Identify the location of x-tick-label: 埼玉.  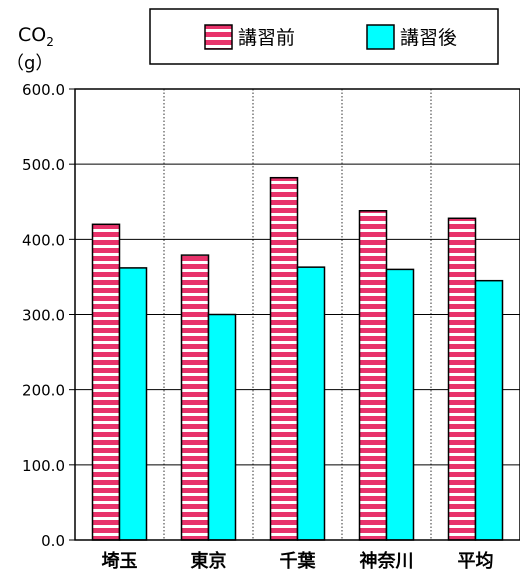
(120, 561).